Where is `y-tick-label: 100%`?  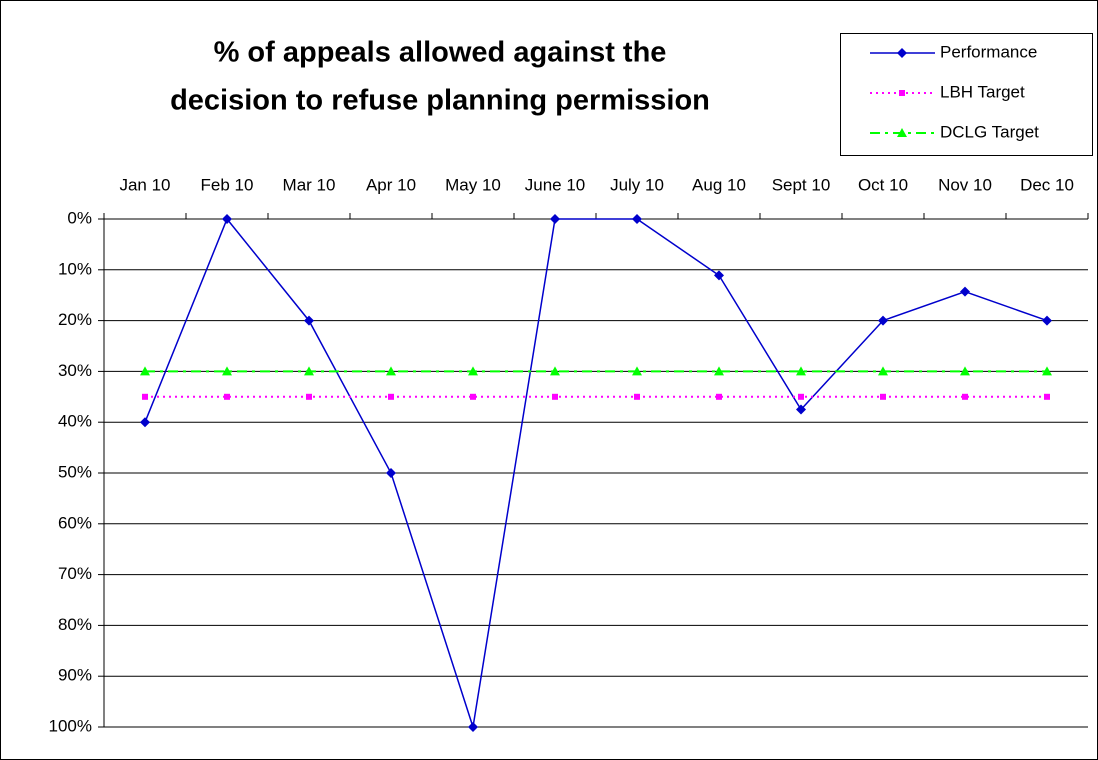
y-tick-label: 100% is located at coordinates (70, 725).